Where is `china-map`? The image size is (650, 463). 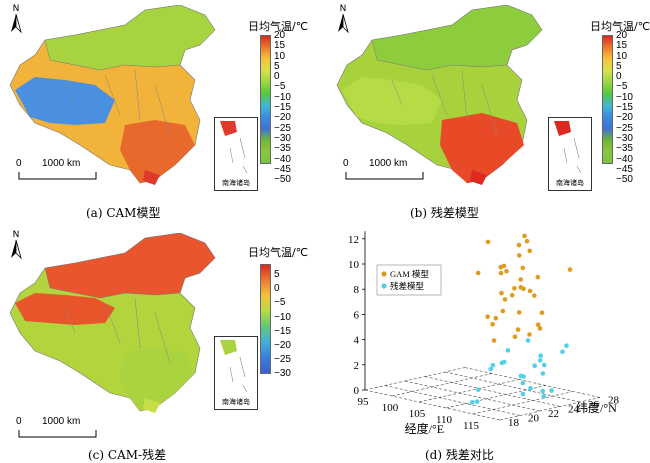 china-map is located at coordinates (439, 95).